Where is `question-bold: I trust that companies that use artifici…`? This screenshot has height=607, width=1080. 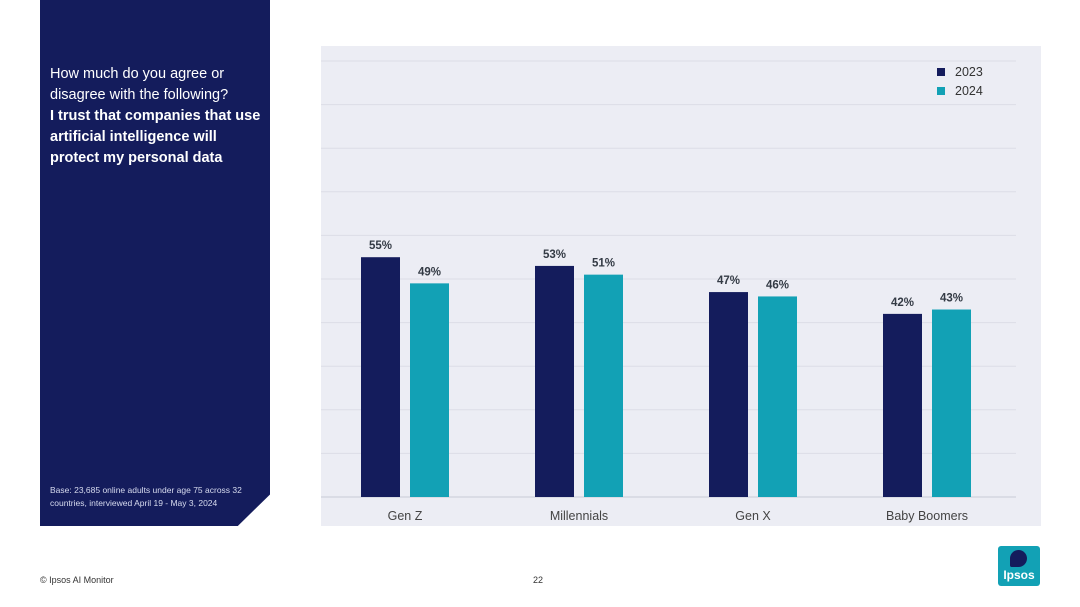
question-bold: I trust that companies that use artifici… is located at coordinates (155, 137).